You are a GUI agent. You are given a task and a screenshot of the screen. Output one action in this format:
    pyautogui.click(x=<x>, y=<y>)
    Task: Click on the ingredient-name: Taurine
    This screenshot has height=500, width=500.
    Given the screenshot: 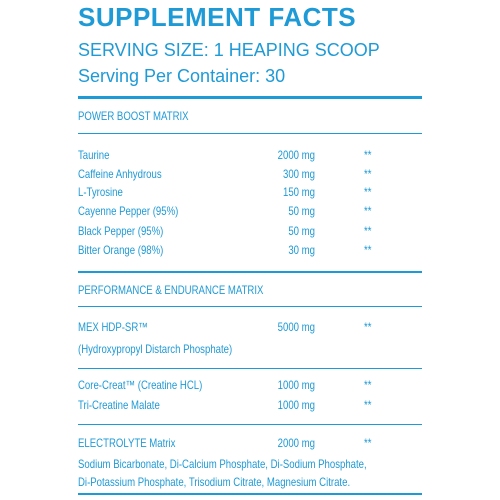 What is the action you would take?
    pyautogui.click(x=94, y=155)
    